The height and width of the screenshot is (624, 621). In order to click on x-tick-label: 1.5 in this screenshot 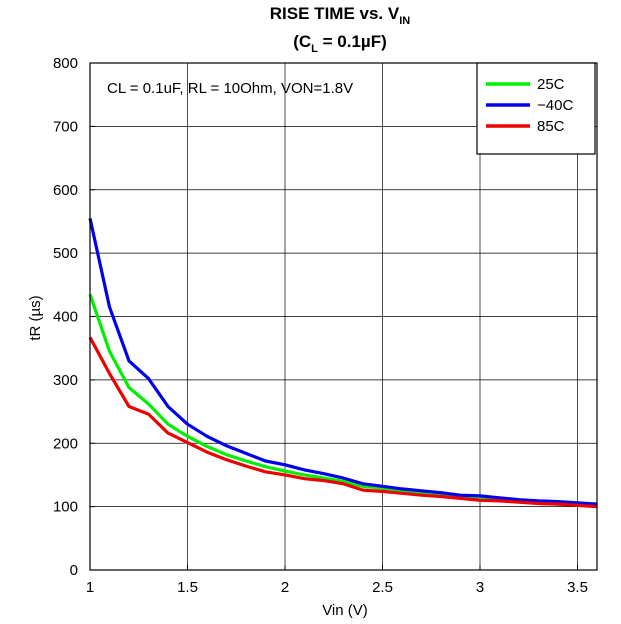, I will do `click(187, 587)`.